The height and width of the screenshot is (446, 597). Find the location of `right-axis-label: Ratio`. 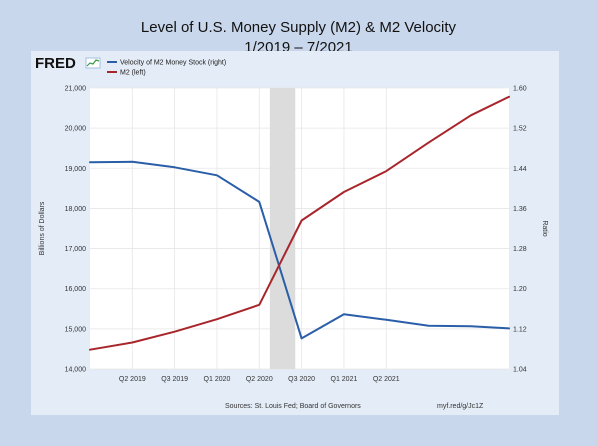

right-axis-label: Ratio is located at coordinates (544, 228).